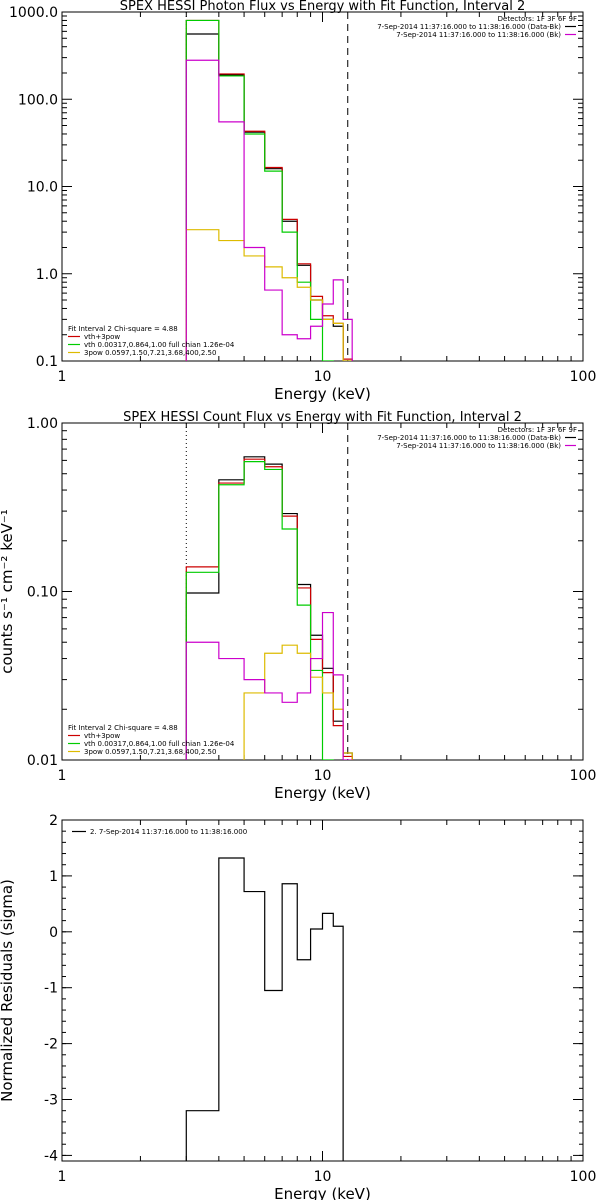 This screenshot has width=600, height=1200. I want to click on panel3-y-tick-label: -3, so click(51, 1101).